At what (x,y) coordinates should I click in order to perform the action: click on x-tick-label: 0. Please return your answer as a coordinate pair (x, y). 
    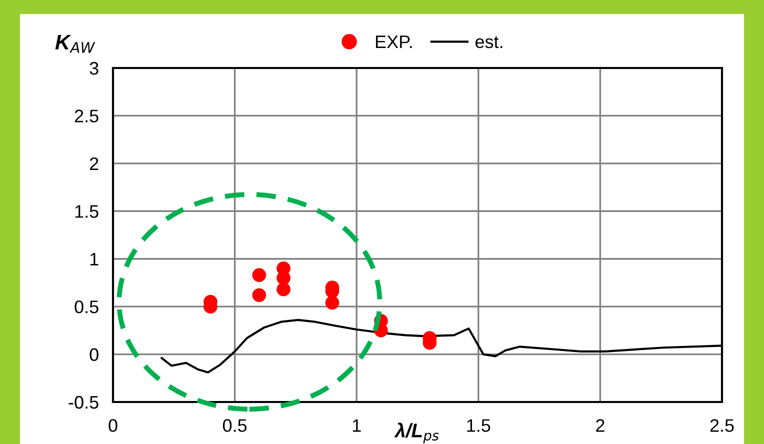
    Looking at the image, I should click on (113, 425).